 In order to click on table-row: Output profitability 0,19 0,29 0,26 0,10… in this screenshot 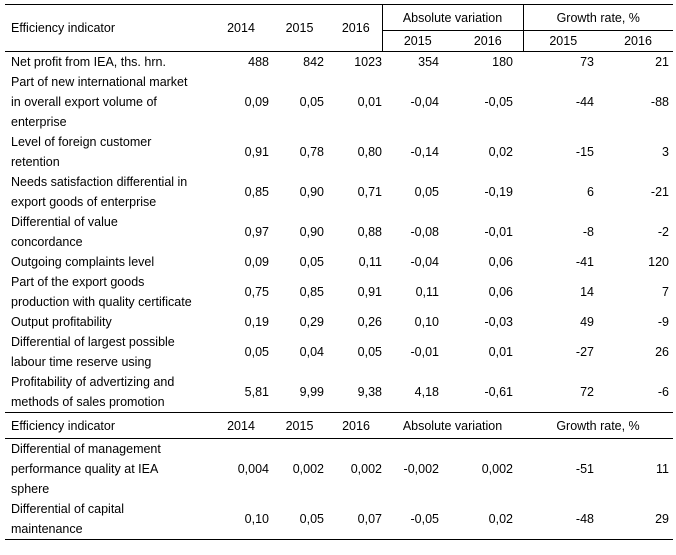, I will do `click(339, 322)`.